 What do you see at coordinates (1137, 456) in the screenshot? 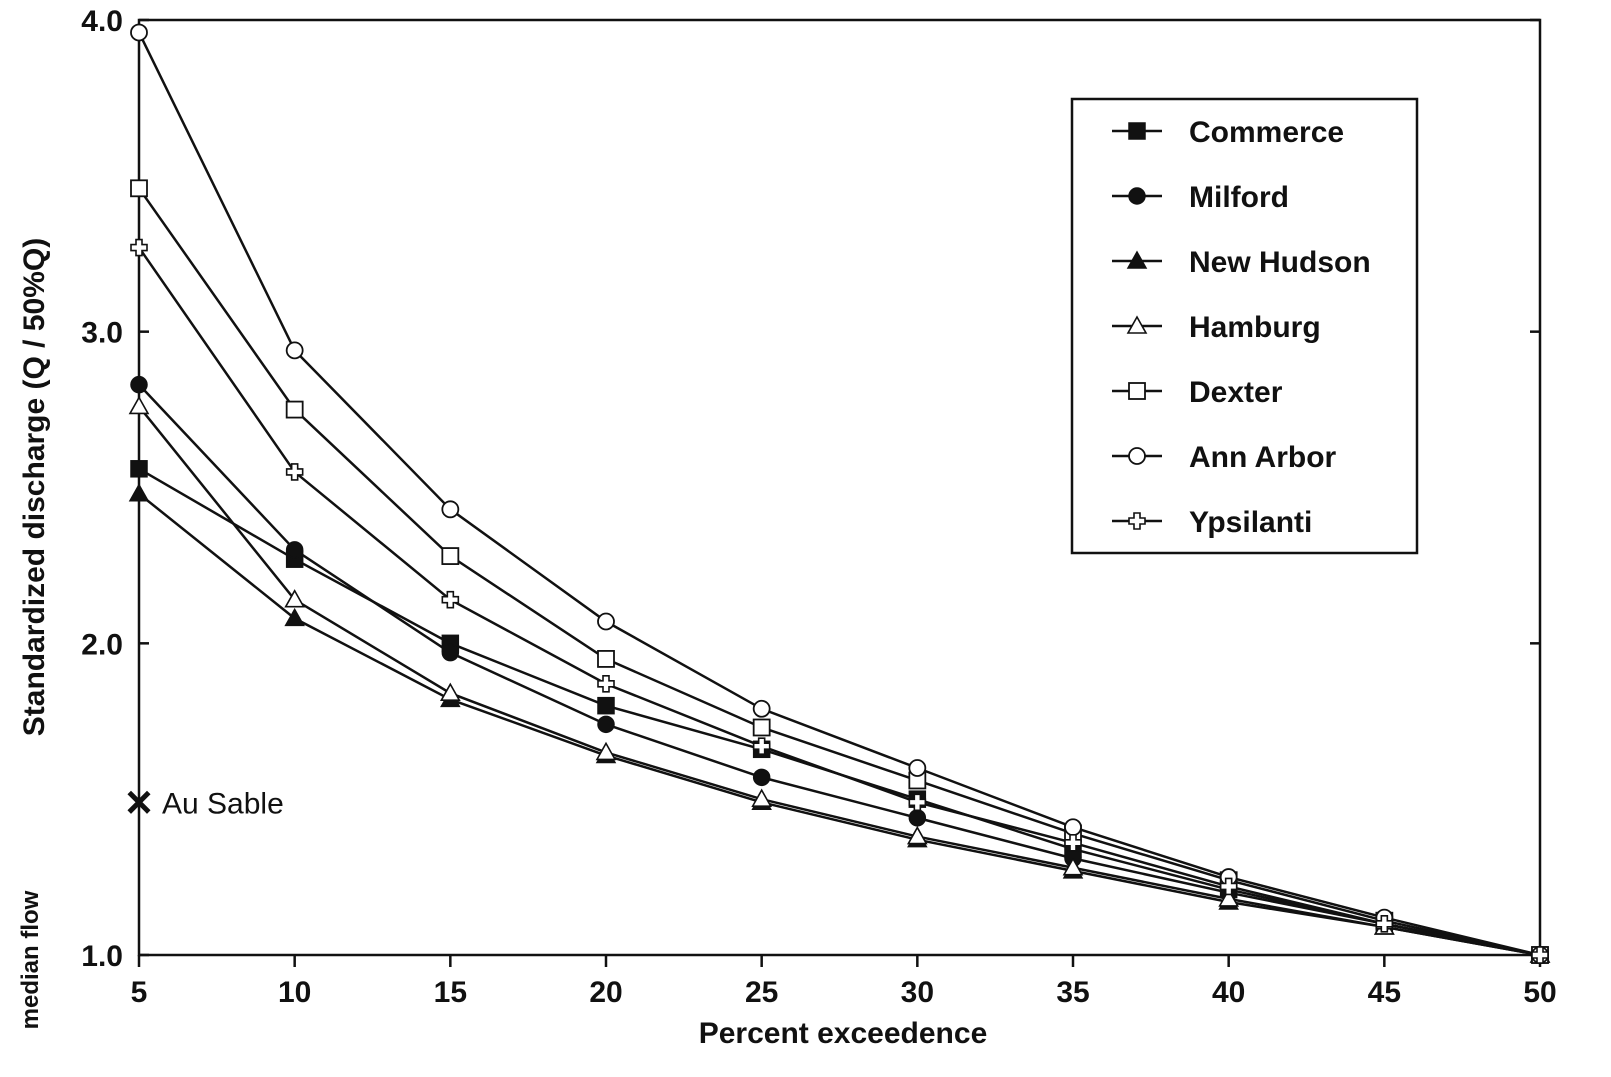
I see `legend-marker-ann-arbor` at bounding box center [1137, 456].